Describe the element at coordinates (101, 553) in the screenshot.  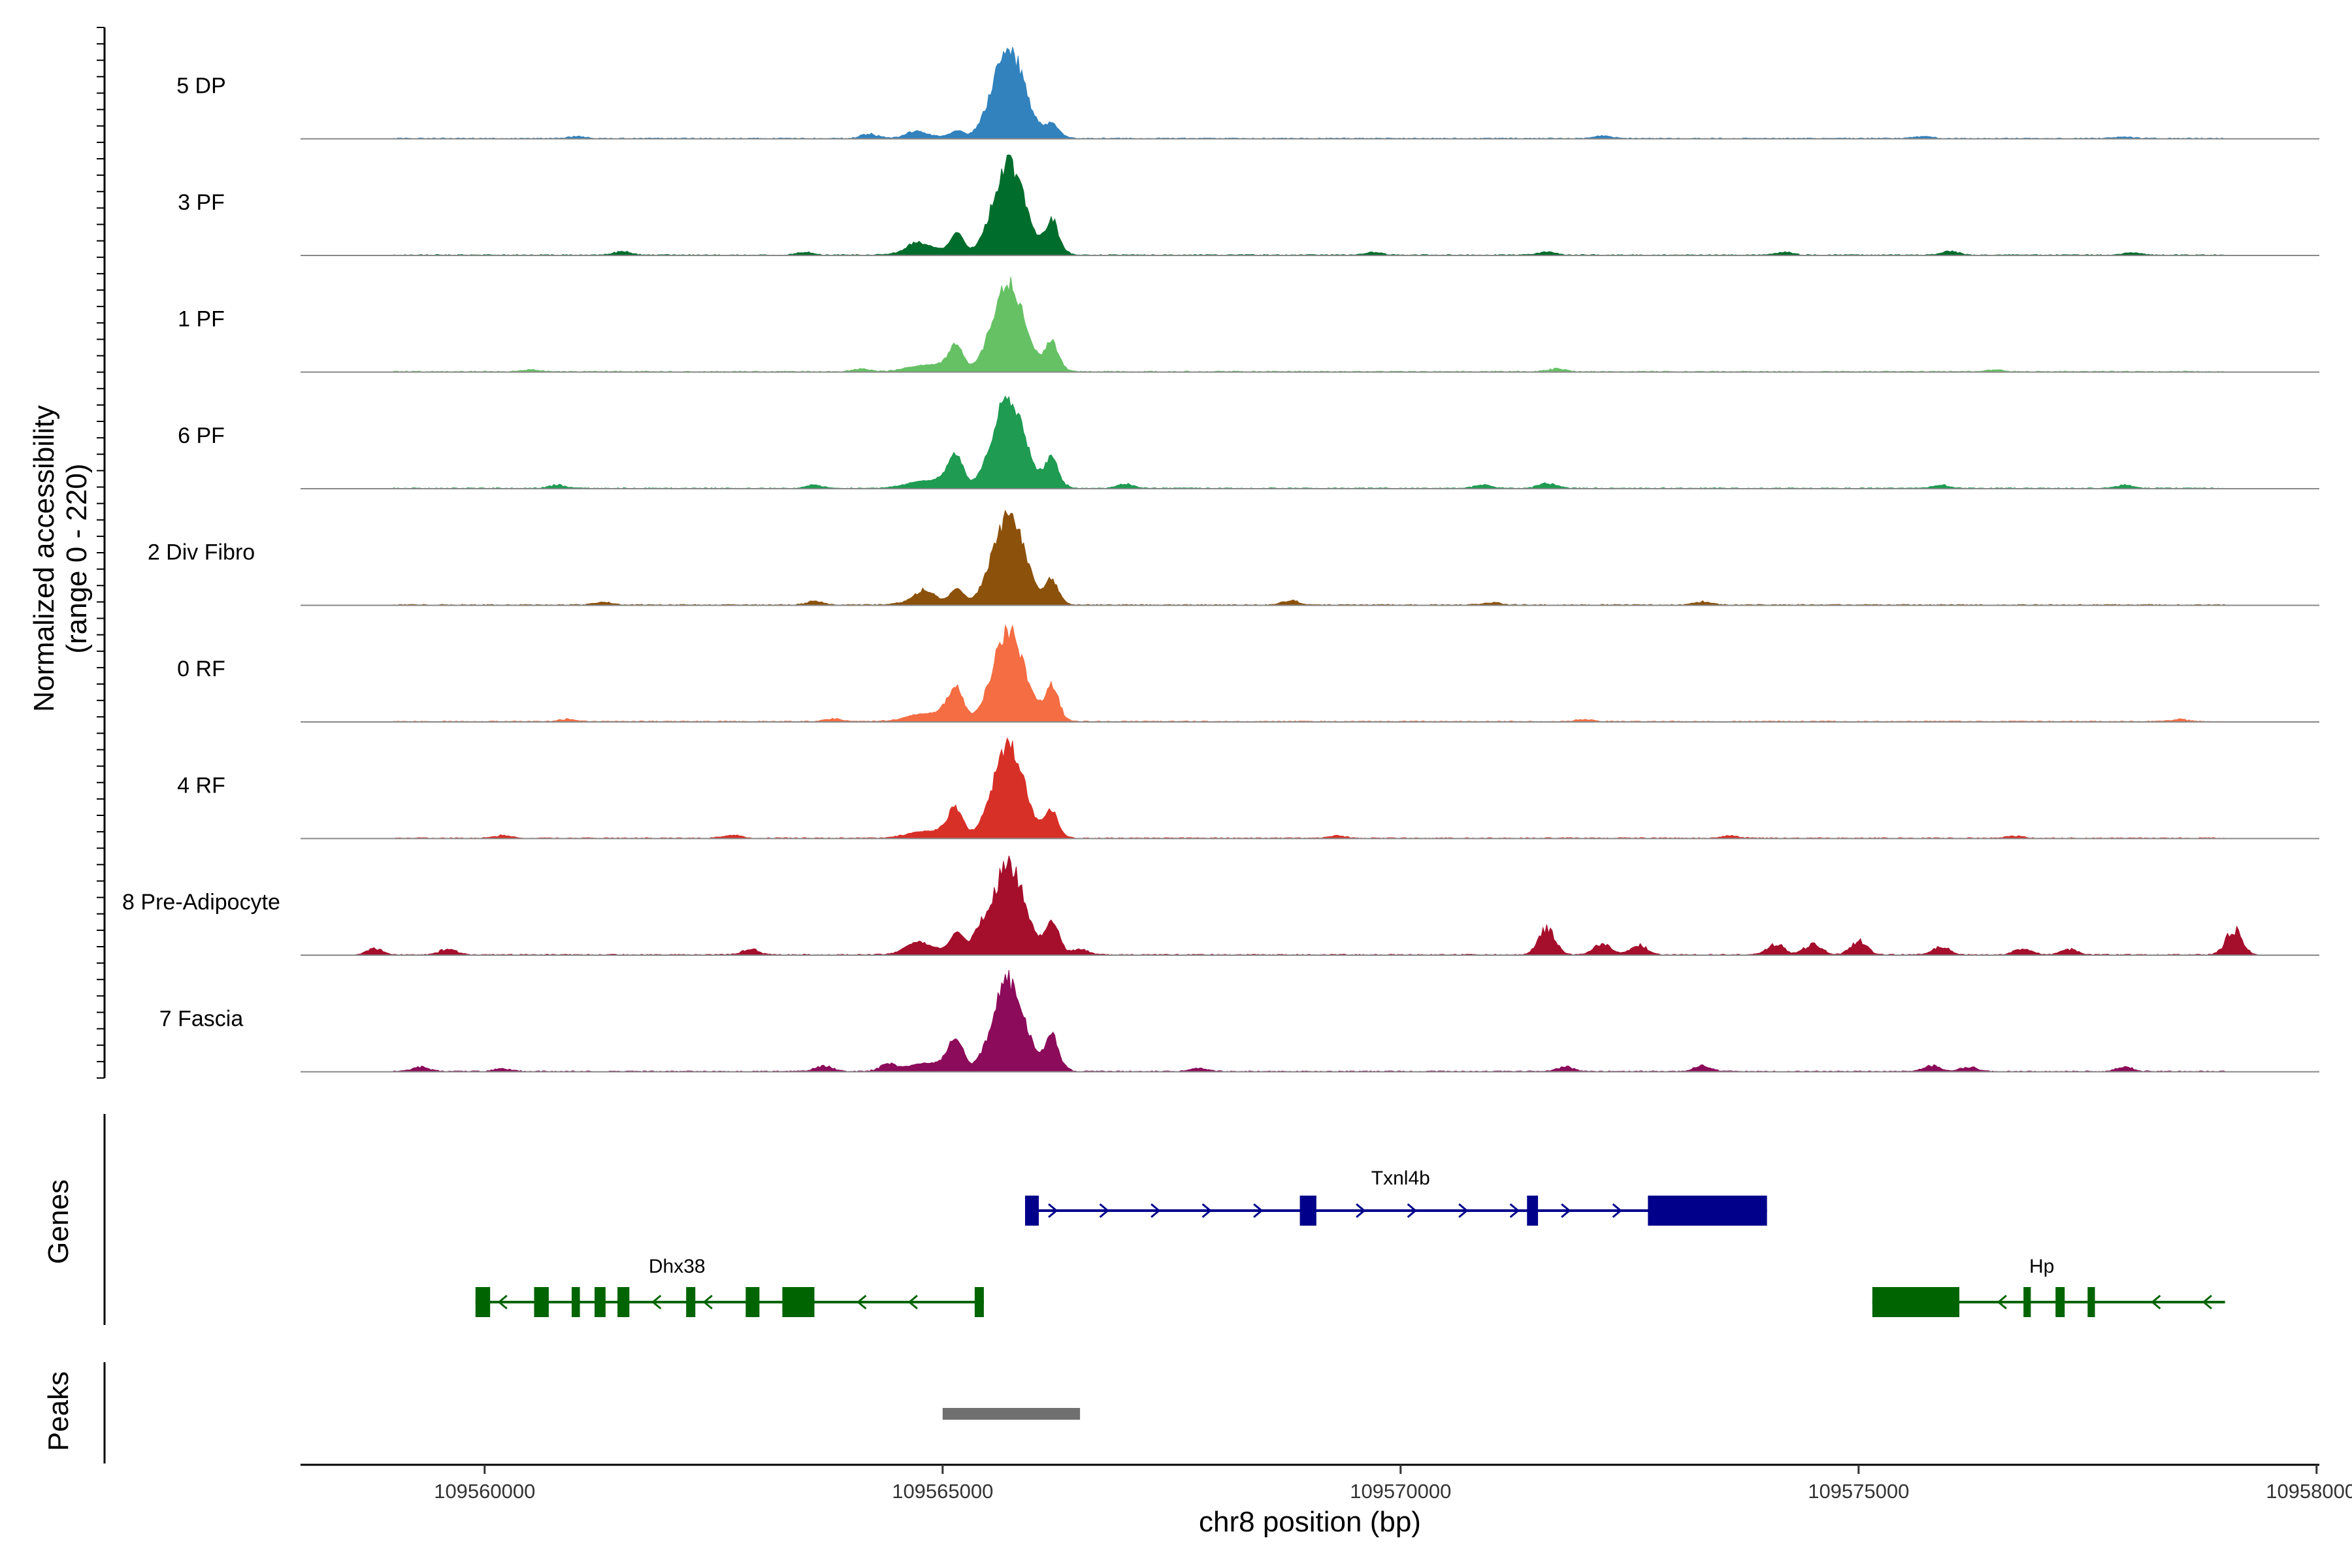
I see `coverage-y-ticks` at that location.